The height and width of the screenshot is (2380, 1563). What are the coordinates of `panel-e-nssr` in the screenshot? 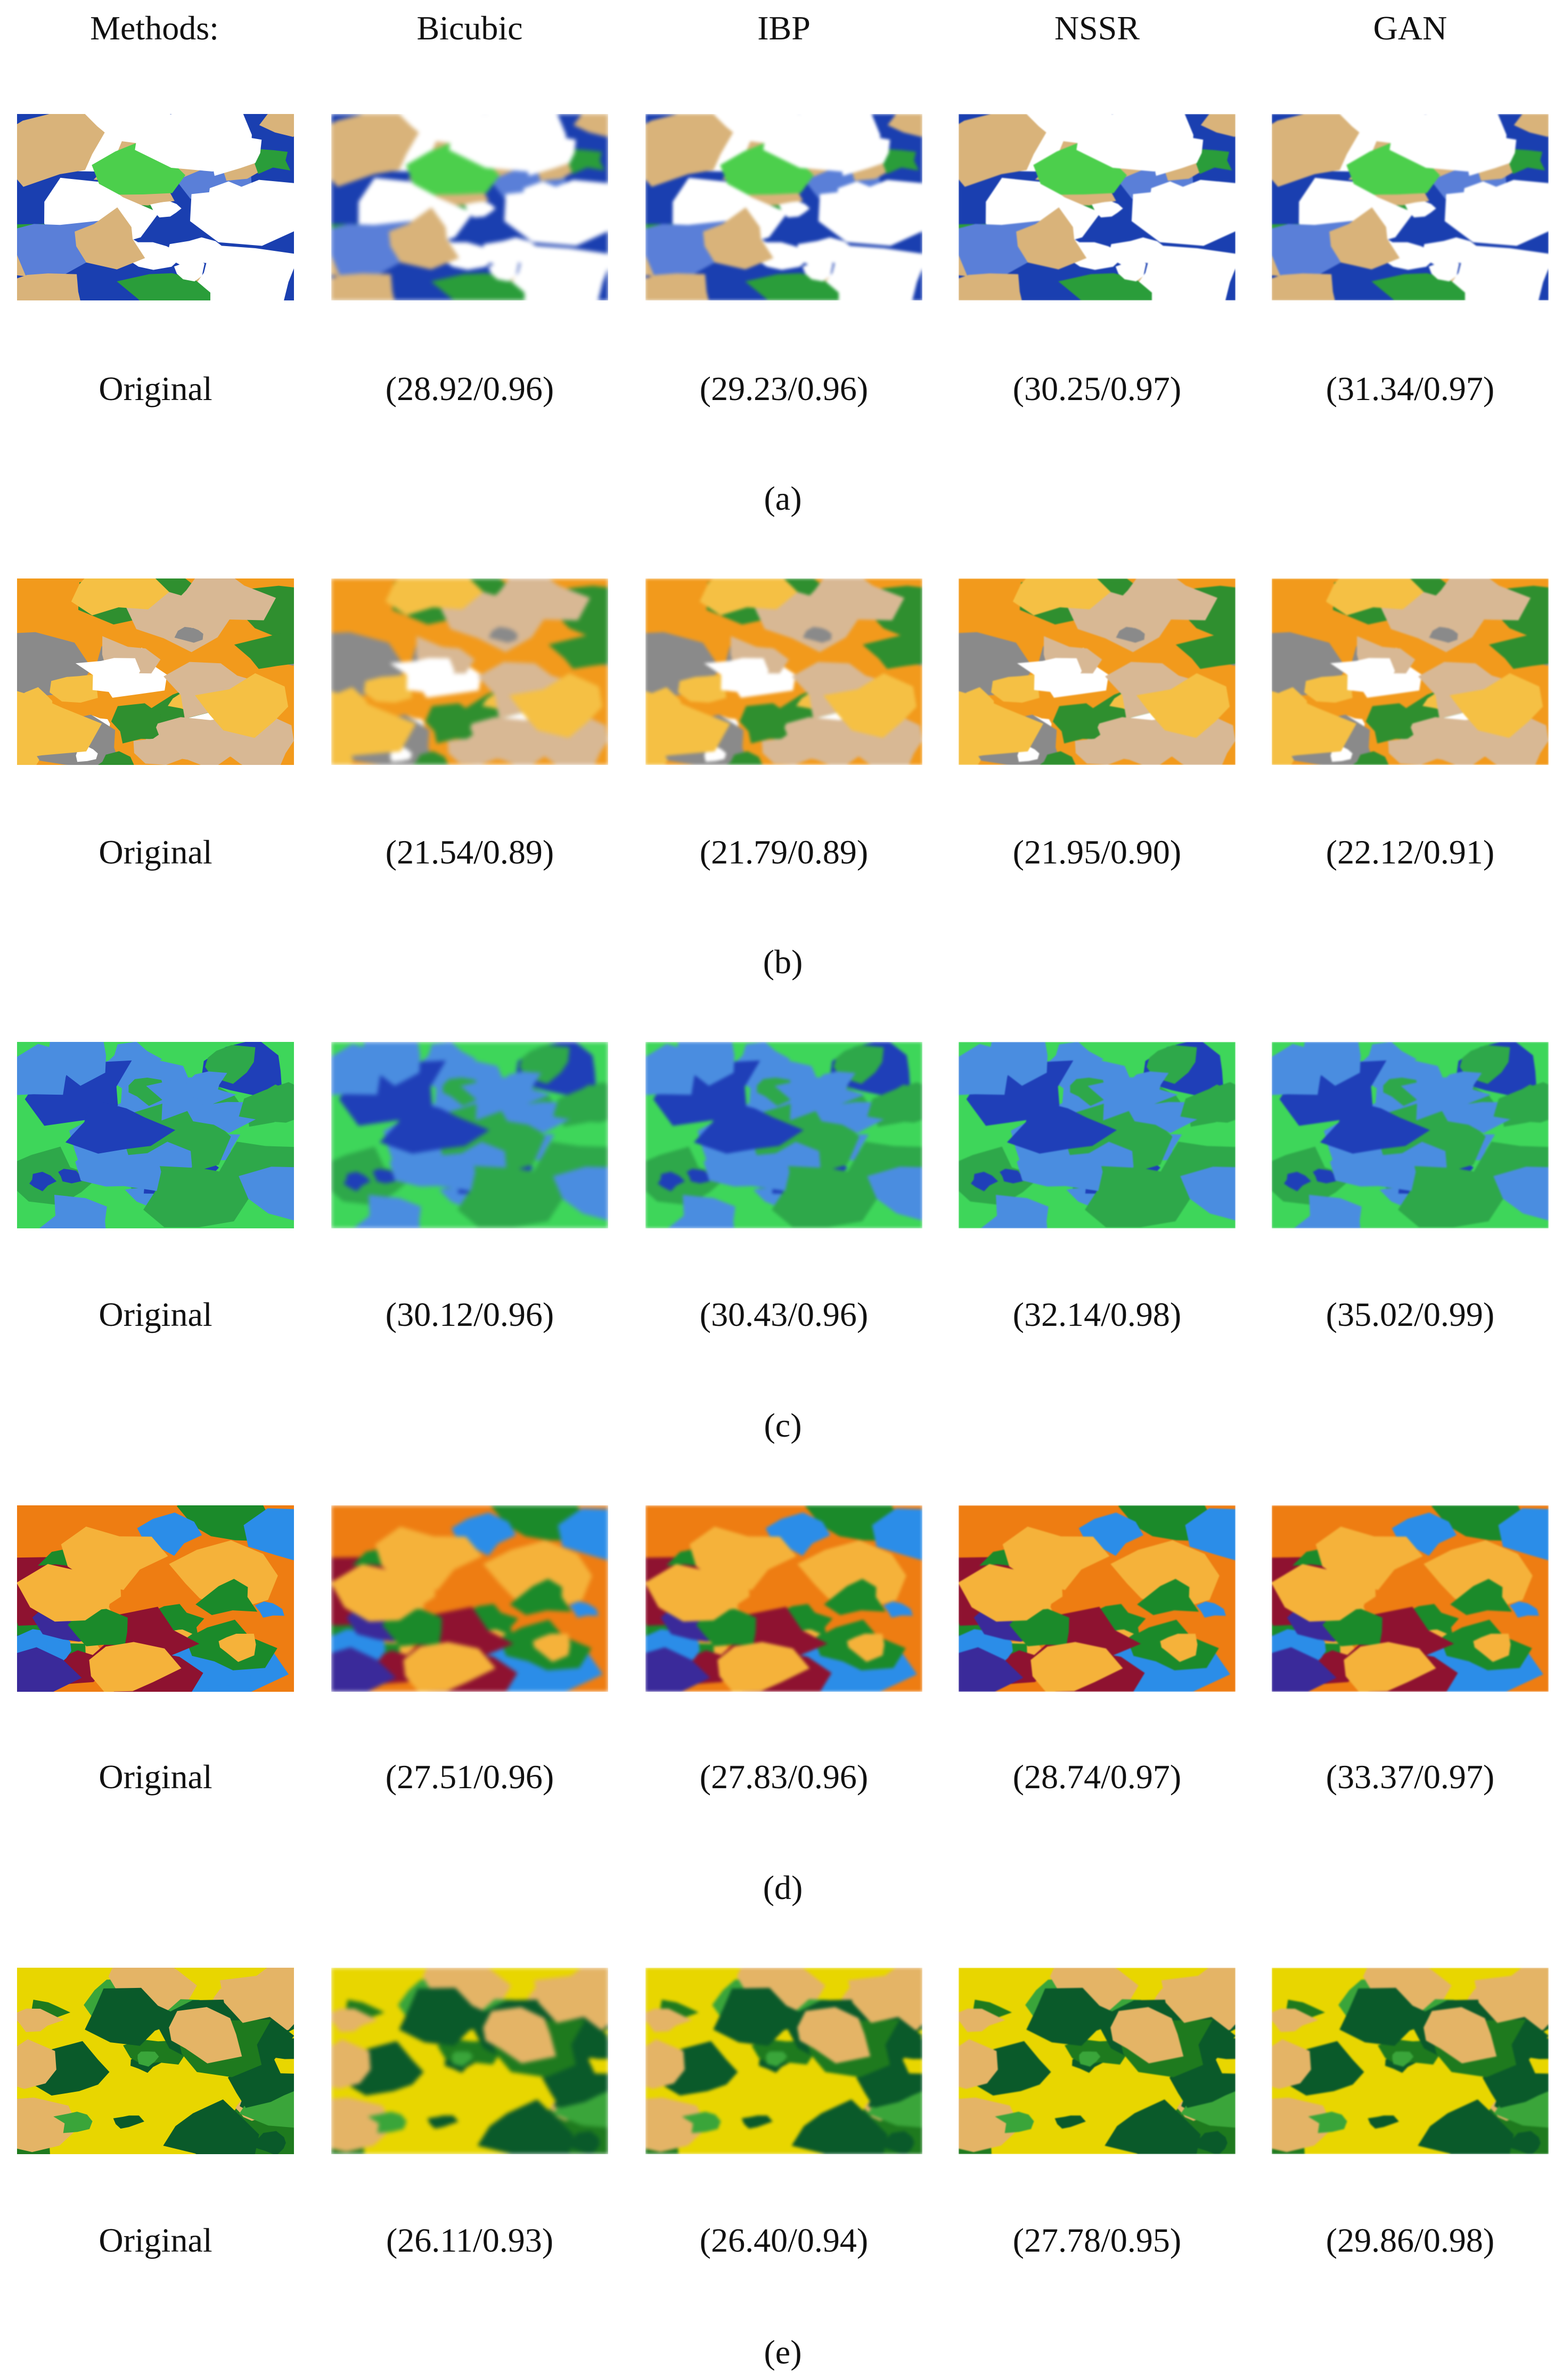 It's located at (1097, 2061).